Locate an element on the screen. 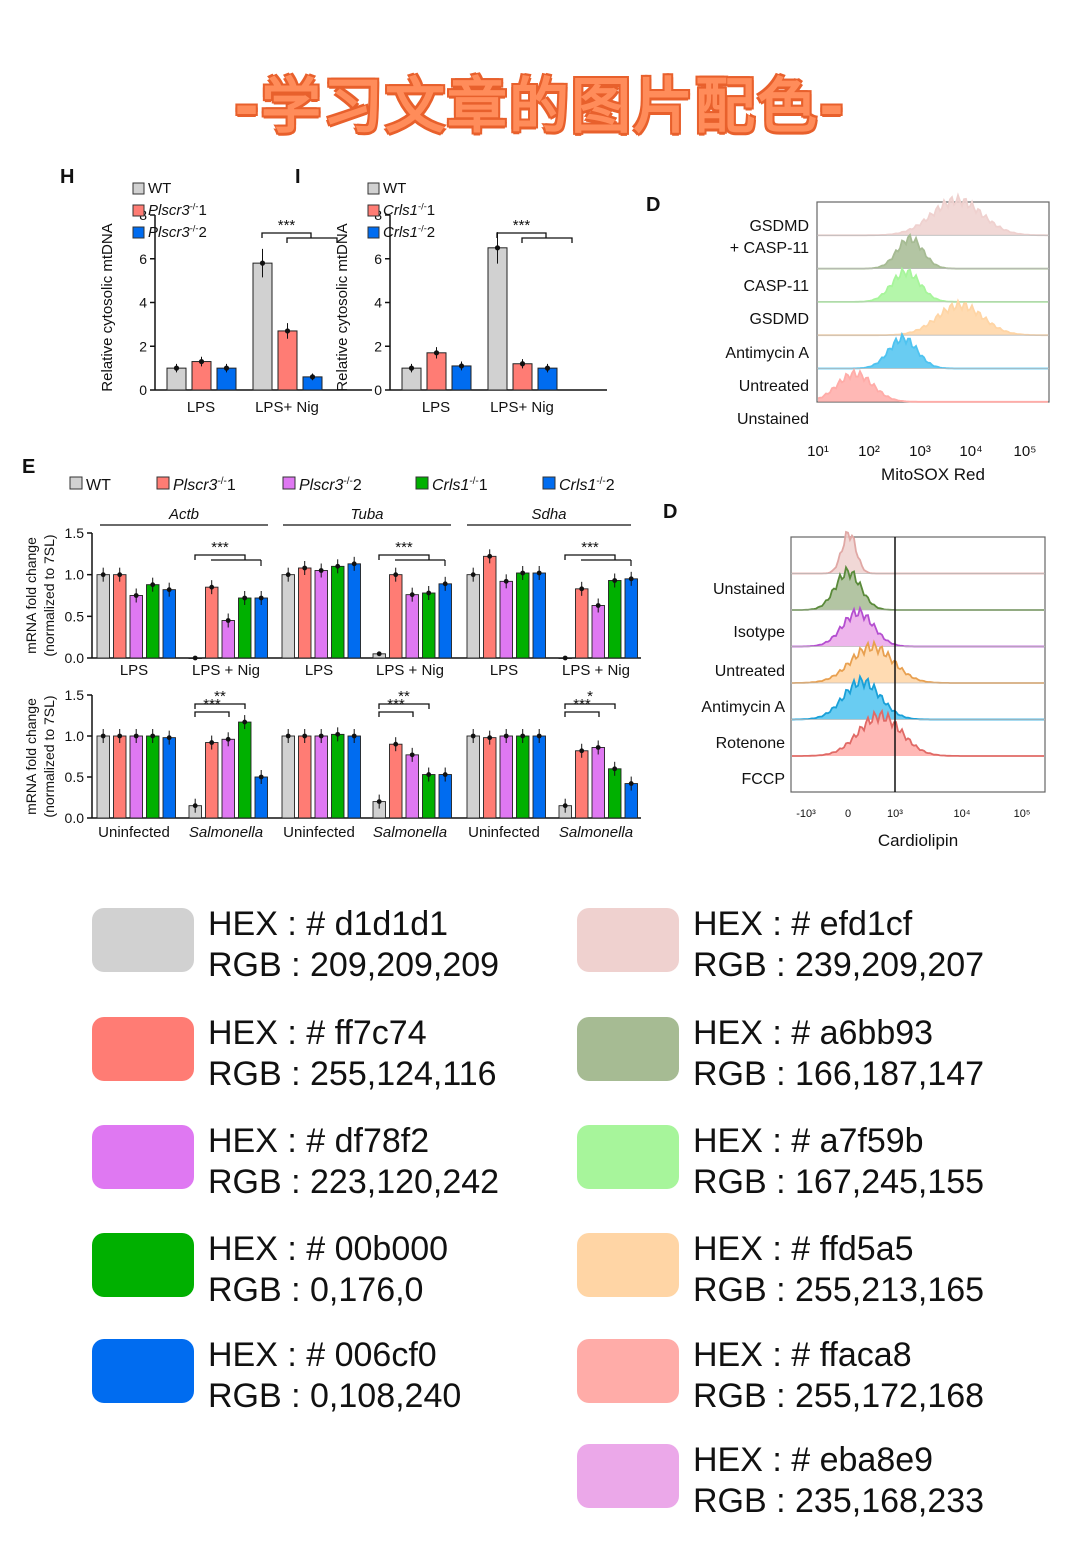  x-tick-label: 10¹ is located at coordinates (818, 451).